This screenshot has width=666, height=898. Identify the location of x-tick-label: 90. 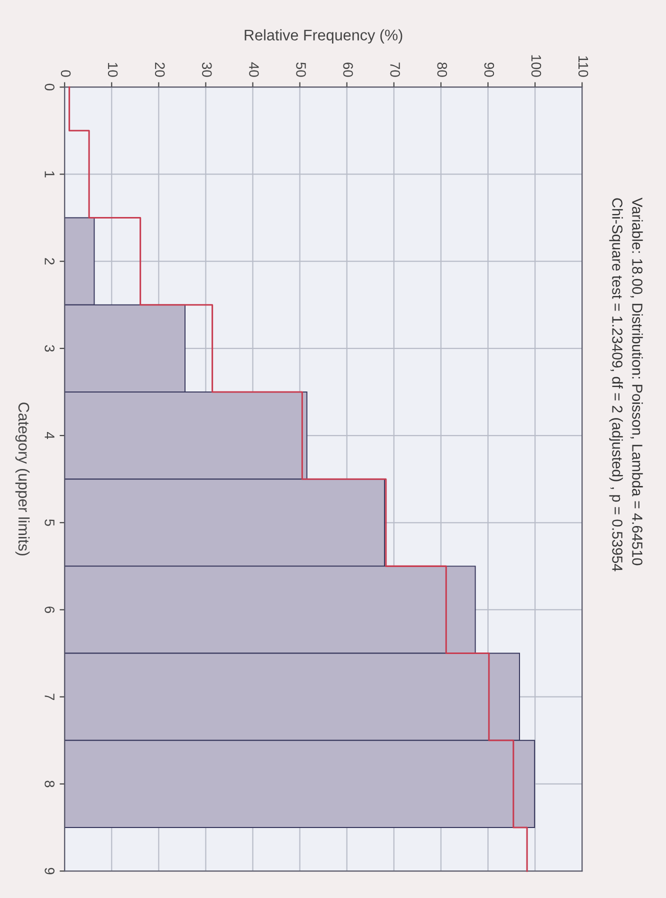
(489, 69).